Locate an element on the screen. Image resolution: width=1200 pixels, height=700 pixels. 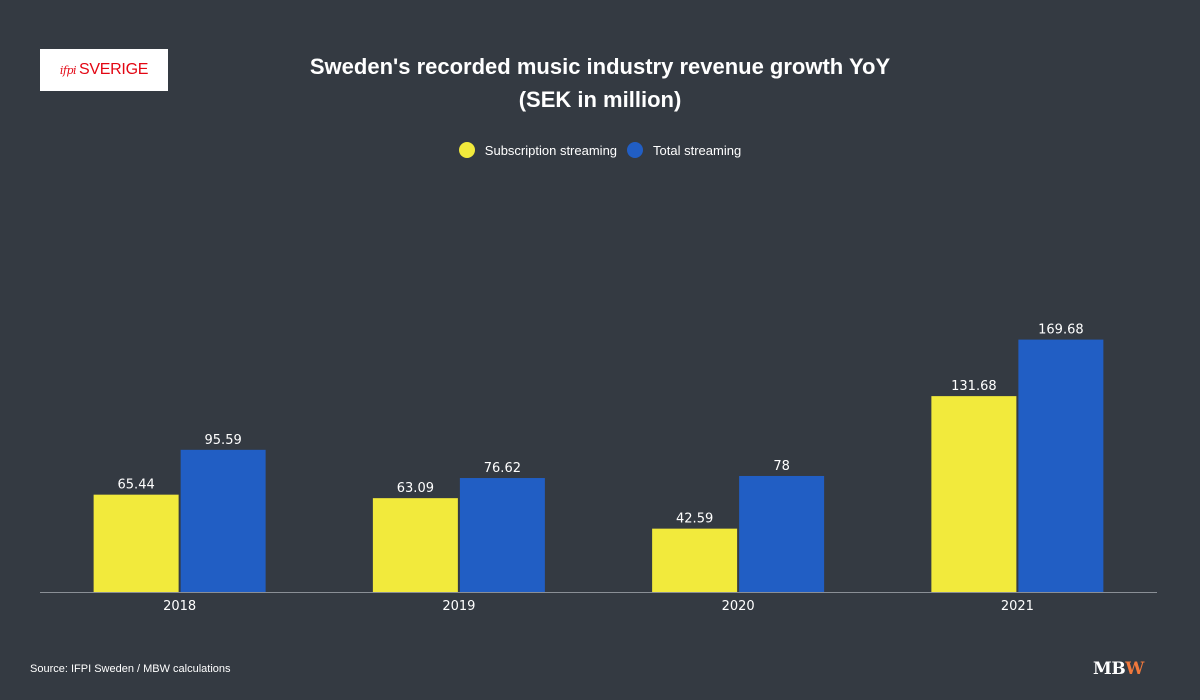
logo-mark: ifpi is located at coordinates (68, 70).